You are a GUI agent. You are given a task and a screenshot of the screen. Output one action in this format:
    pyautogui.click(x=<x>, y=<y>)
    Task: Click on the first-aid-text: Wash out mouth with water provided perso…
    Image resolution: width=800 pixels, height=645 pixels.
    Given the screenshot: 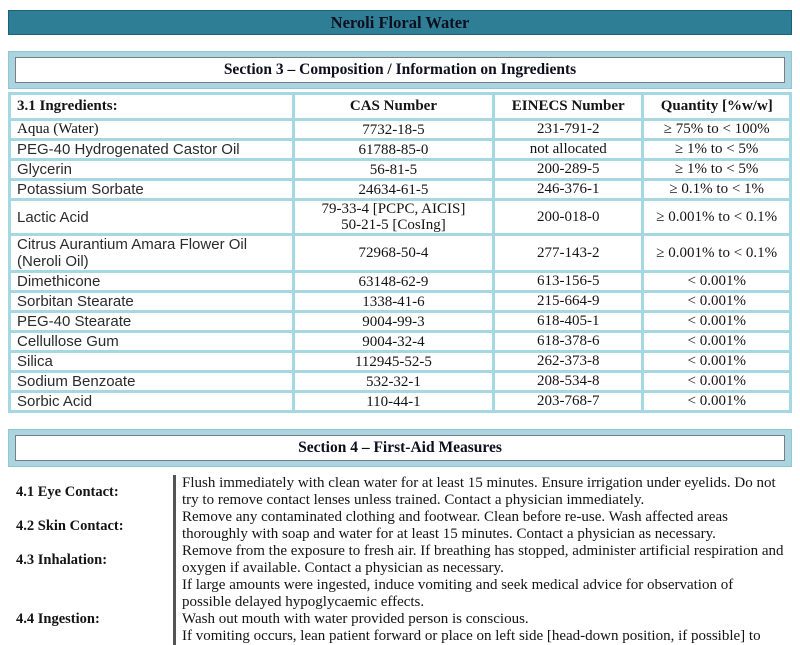 What is the action you would take?
    pyautogui.click(x=482, y=619)
    